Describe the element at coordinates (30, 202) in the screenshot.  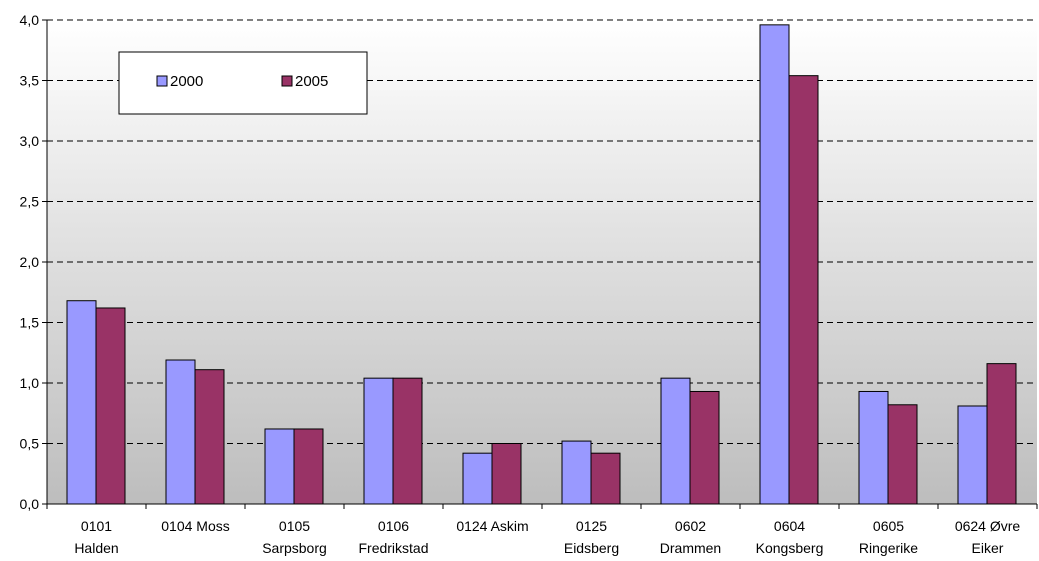
I see `y-tick-label: 2,5` at that location.